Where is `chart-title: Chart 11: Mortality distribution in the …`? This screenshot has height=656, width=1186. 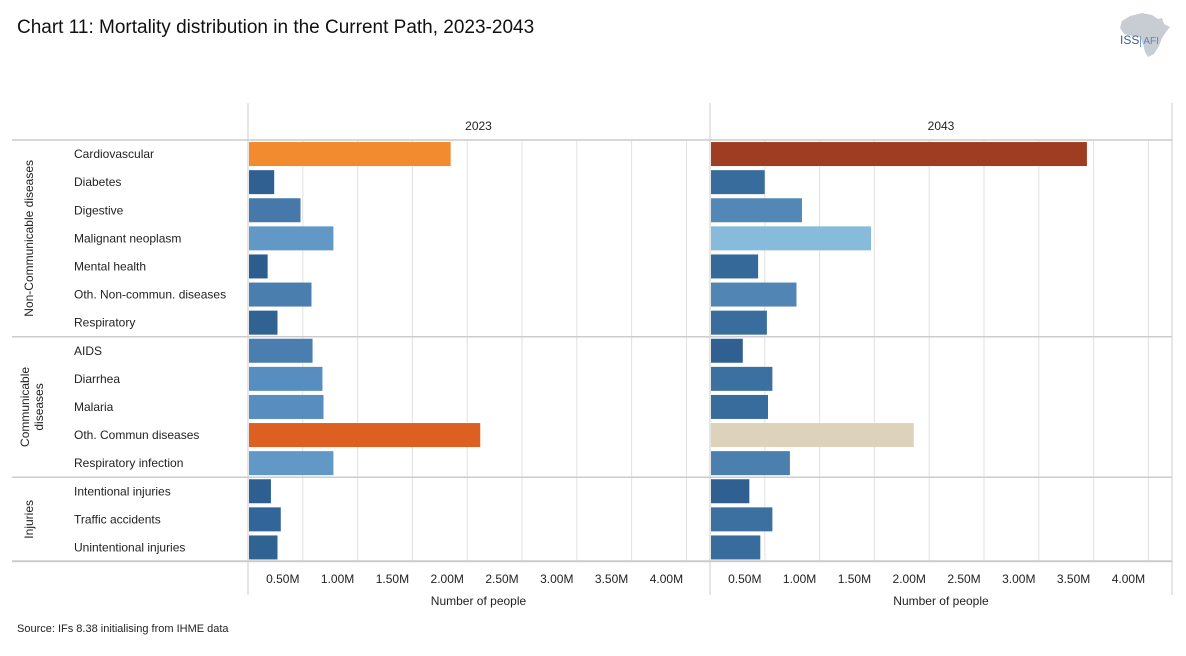
chart-title: Chart 11: Mortality distribution in the … is located at coordinates (276, 27).